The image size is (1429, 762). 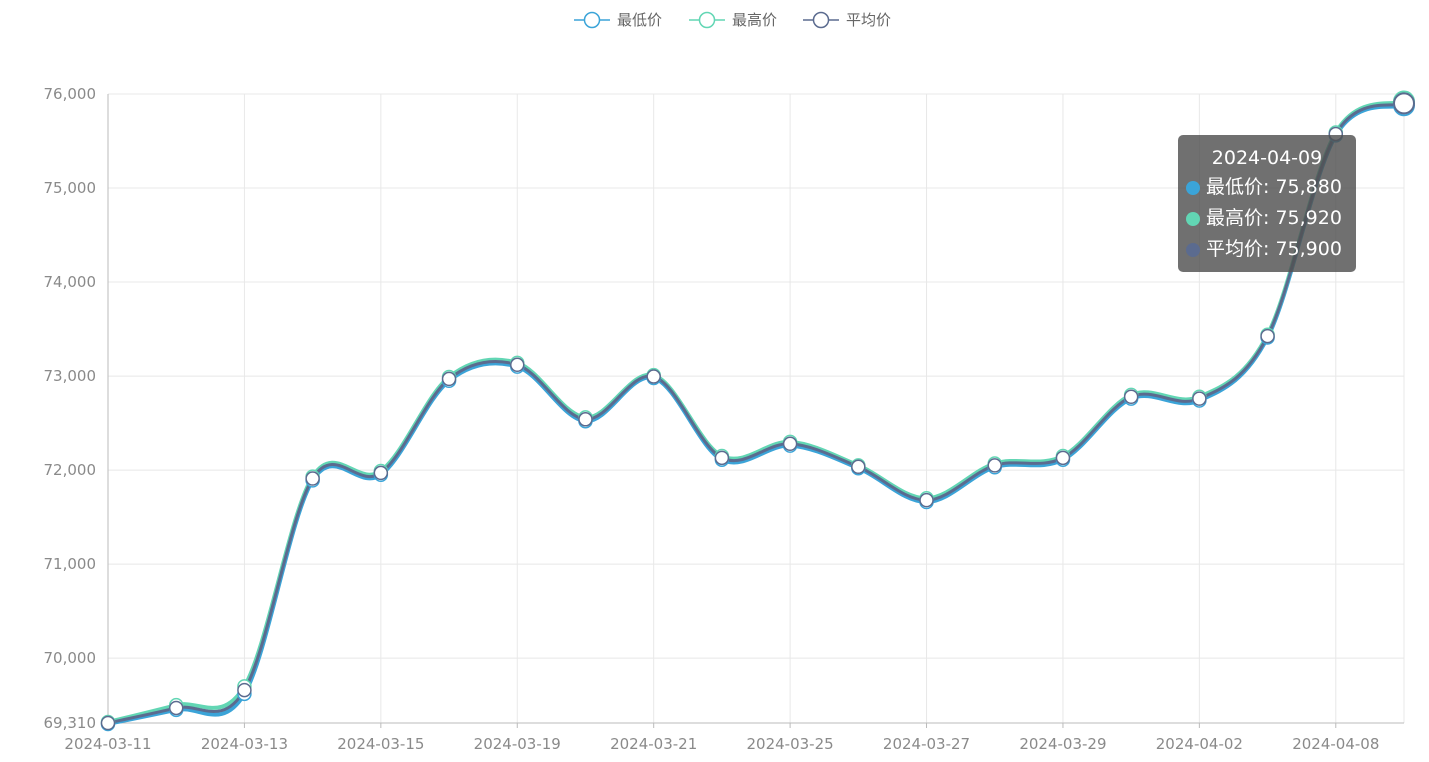 I want to click on legend-item-0: 最低价, so click(x=618, y=20).